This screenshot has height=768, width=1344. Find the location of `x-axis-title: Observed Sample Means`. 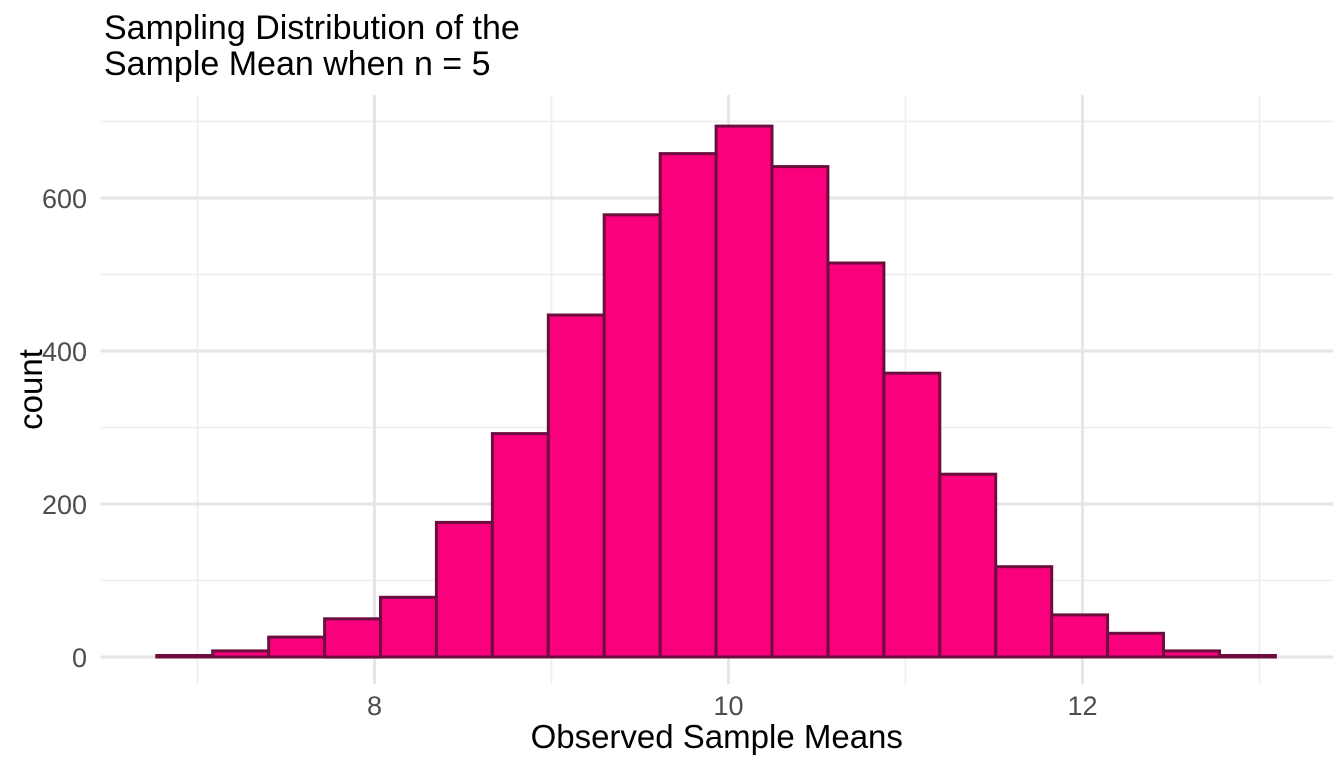

x-axis-title: Observed Sample Means is located at coordinates (717, 736).